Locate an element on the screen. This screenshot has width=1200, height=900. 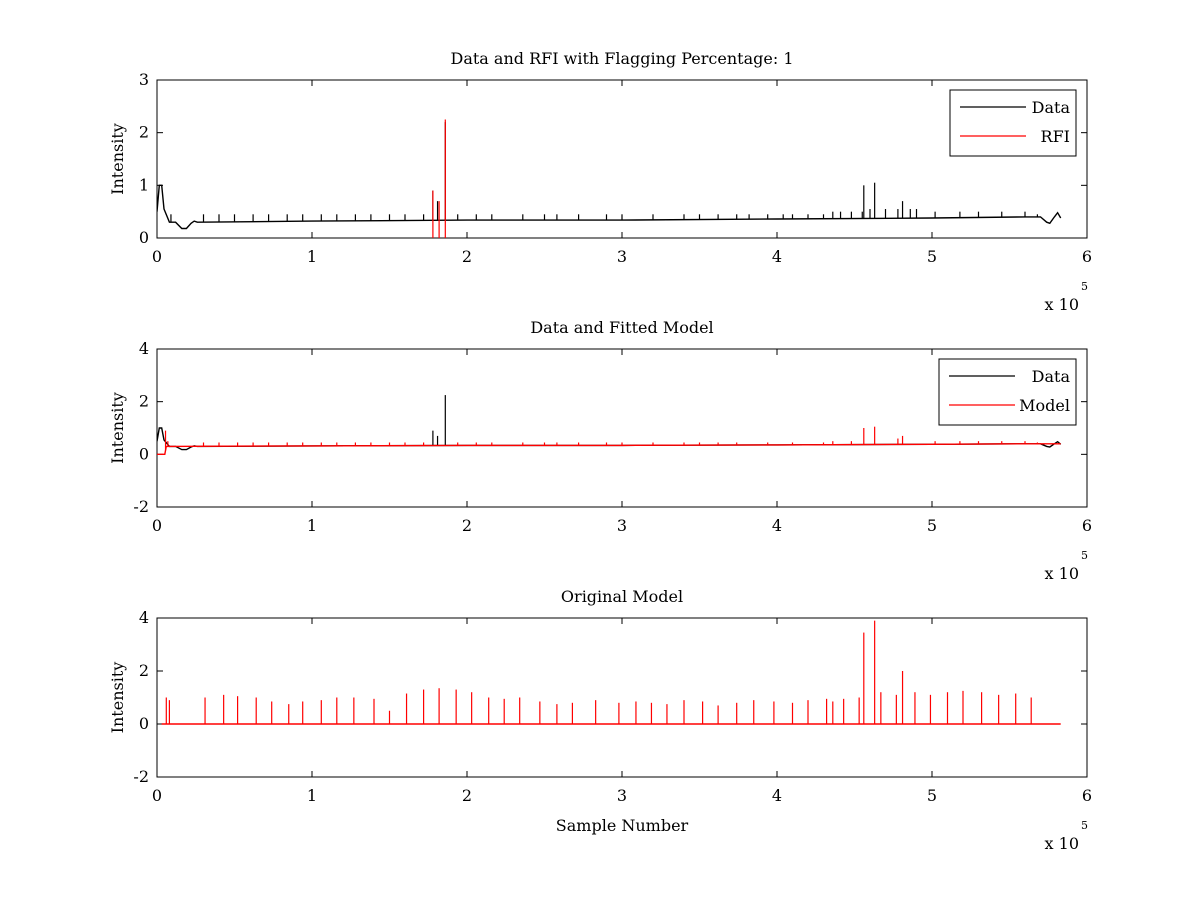
series-original-model is located at coordinates (611, 672).